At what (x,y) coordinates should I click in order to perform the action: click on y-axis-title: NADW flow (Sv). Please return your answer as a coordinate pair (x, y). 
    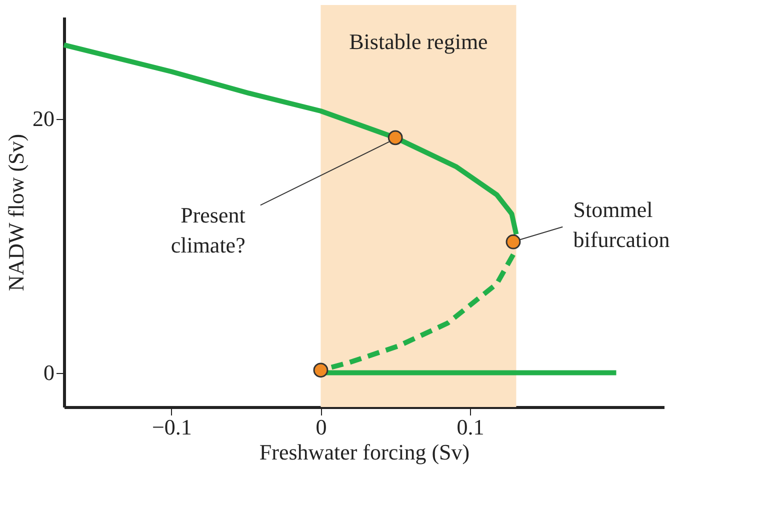
    Looking at the image, I should click on (16, 213).